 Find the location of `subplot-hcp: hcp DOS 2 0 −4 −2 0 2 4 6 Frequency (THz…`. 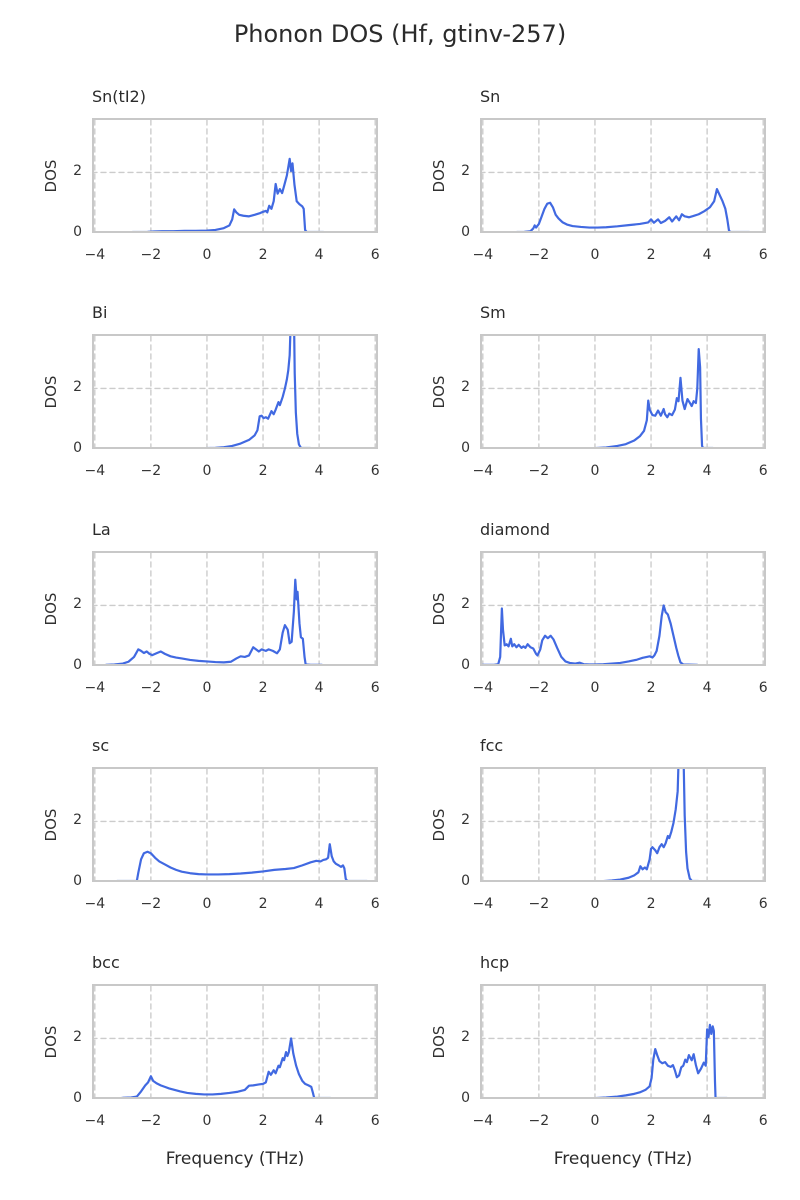

subplot-hcp: hcp DOS 2 0 −4 −2 0 2 4 6 Frequency (THz… is located at coordinates (603, 1068).